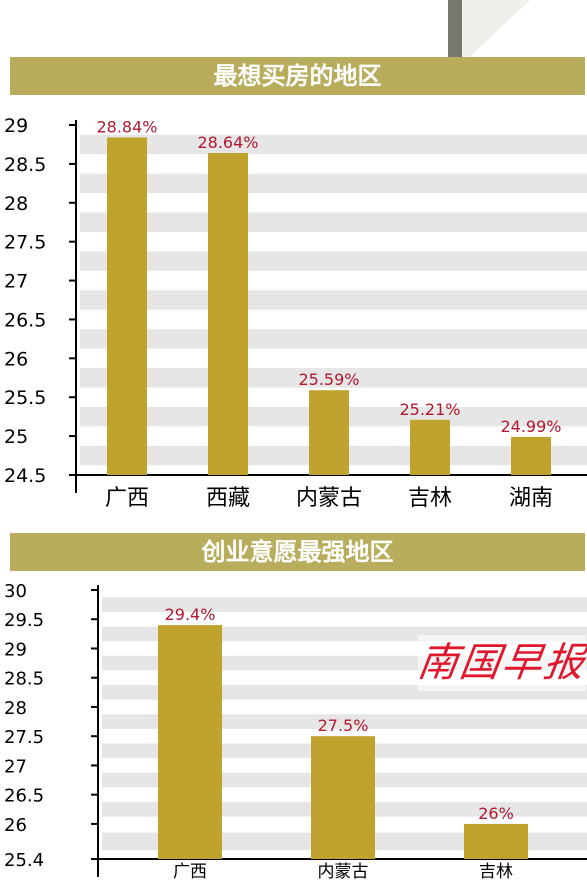 This screenshot has height=886, width=587. I want to click on newspaper-watermark: 南国早报, so click(501, 663).